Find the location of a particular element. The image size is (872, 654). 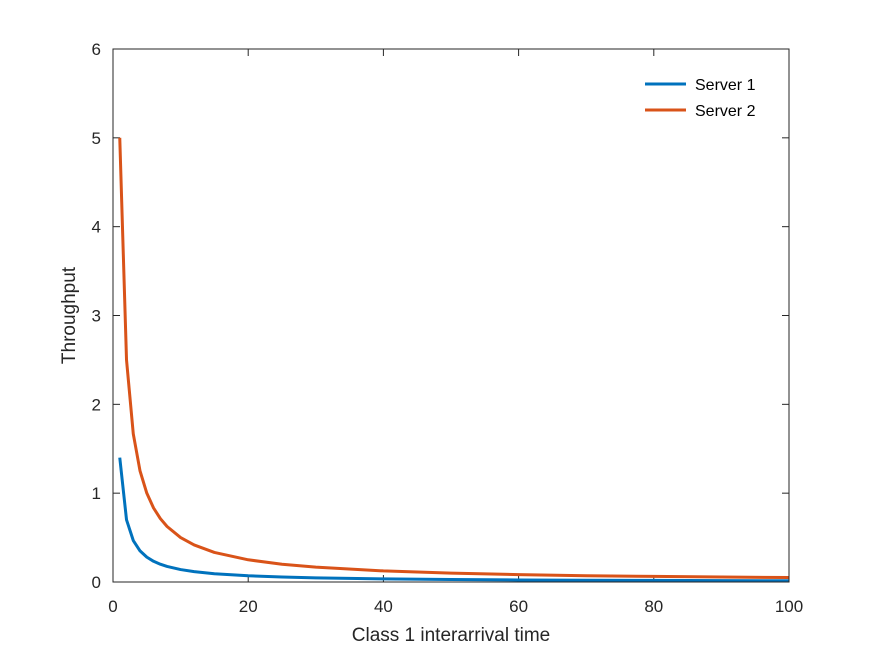

x-tick-label: 40 is located at coordinates (383, 606).